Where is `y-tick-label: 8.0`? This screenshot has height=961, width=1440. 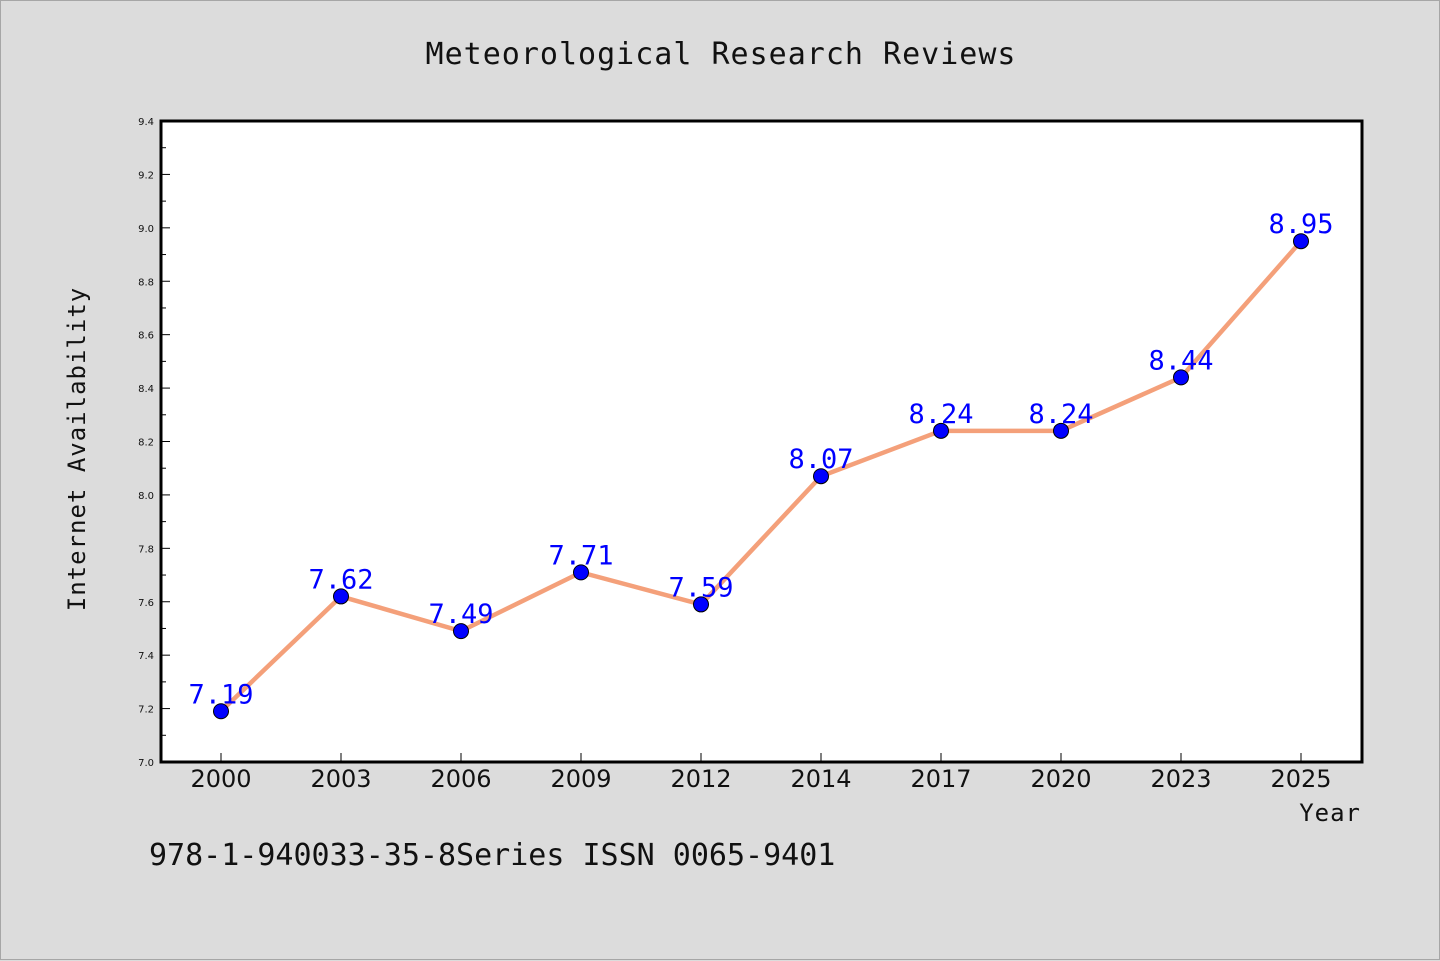
y-tick-label: 8.0 is located at coordinates (146, 496).